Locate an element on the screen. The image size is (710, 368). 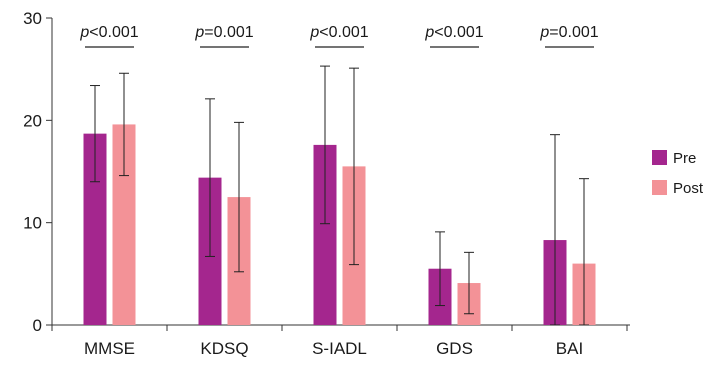
legend-label-post: Post is located at coordinates (688, 188).